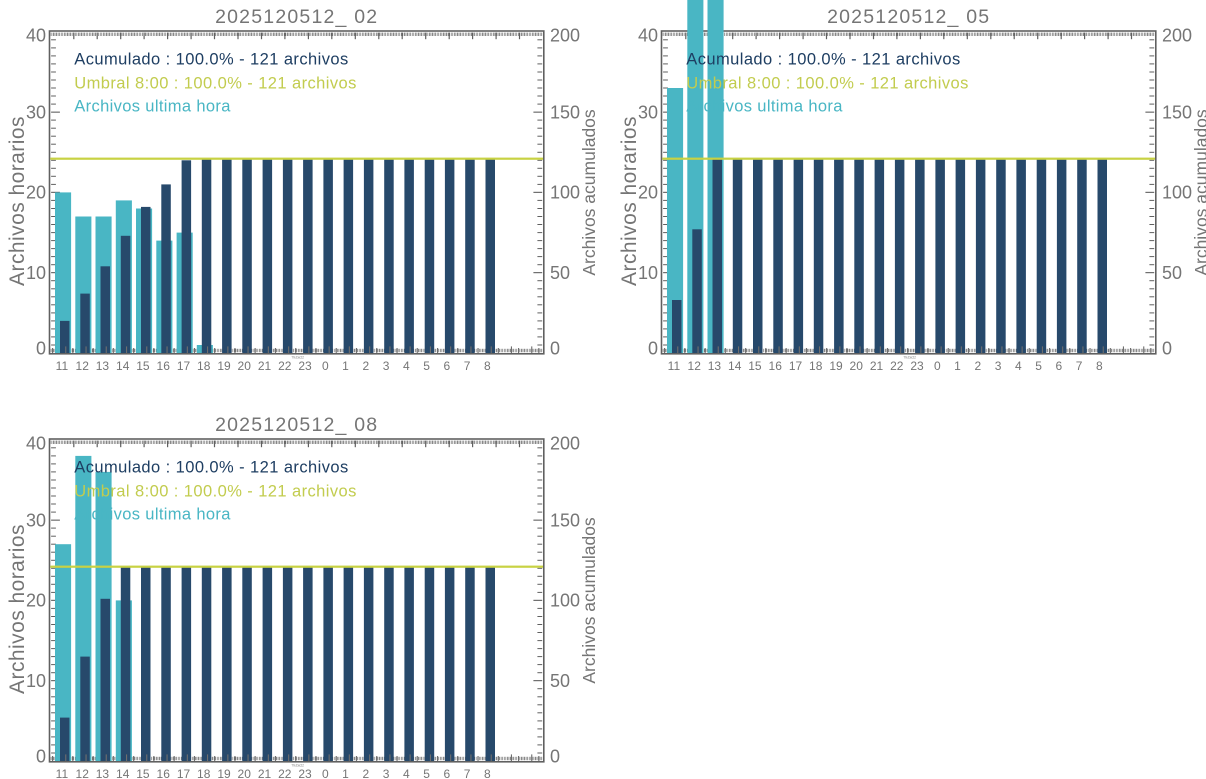 Image resolution: width=1206 pixels, height=779 pixels. Describe the element at coordinates (908, 17) in the screenshot. I see `svg-text: 2025120512_ 05` at that location.